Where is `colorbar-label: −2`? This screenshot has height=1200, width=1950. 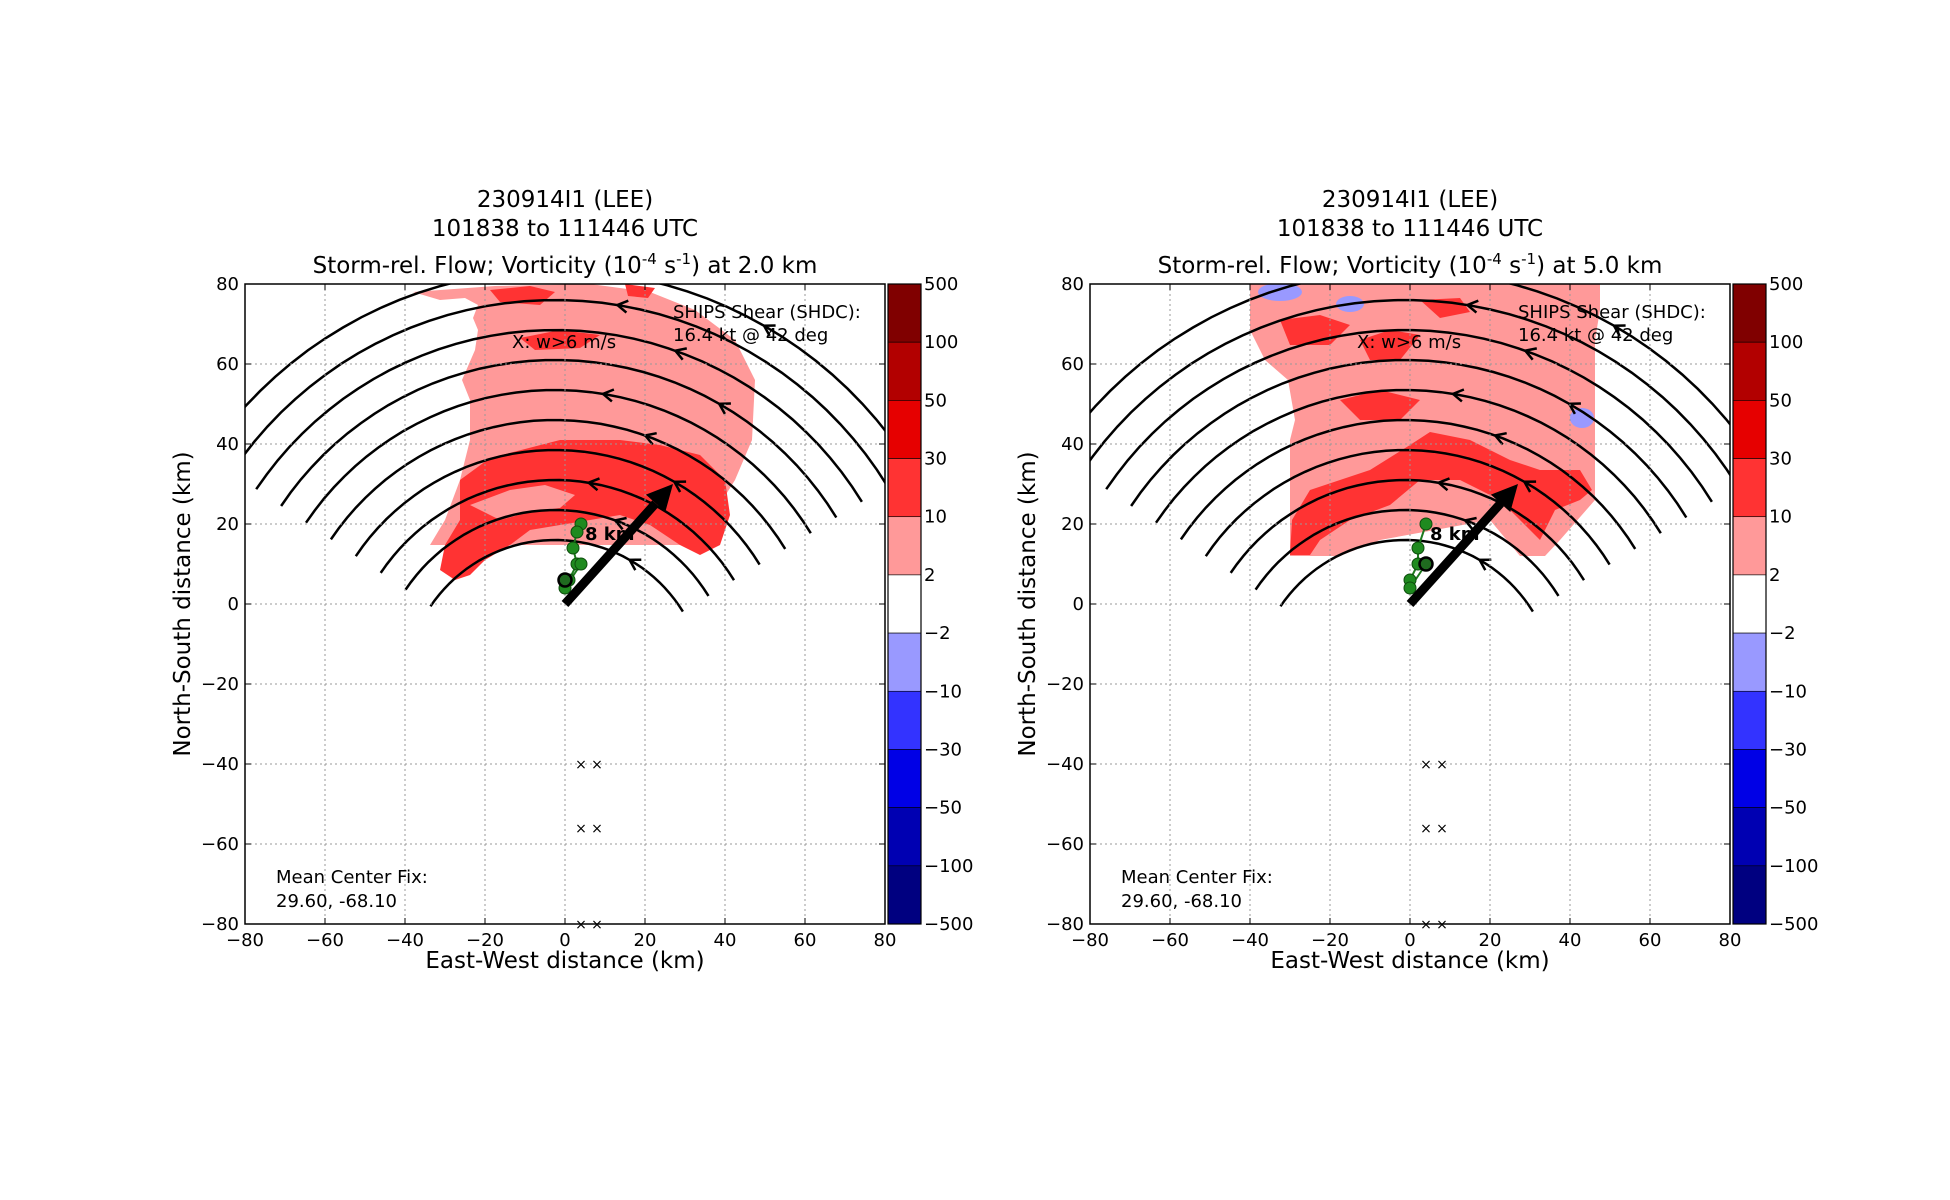 colorbar-label: −2 is located at coordinates (937, 633).